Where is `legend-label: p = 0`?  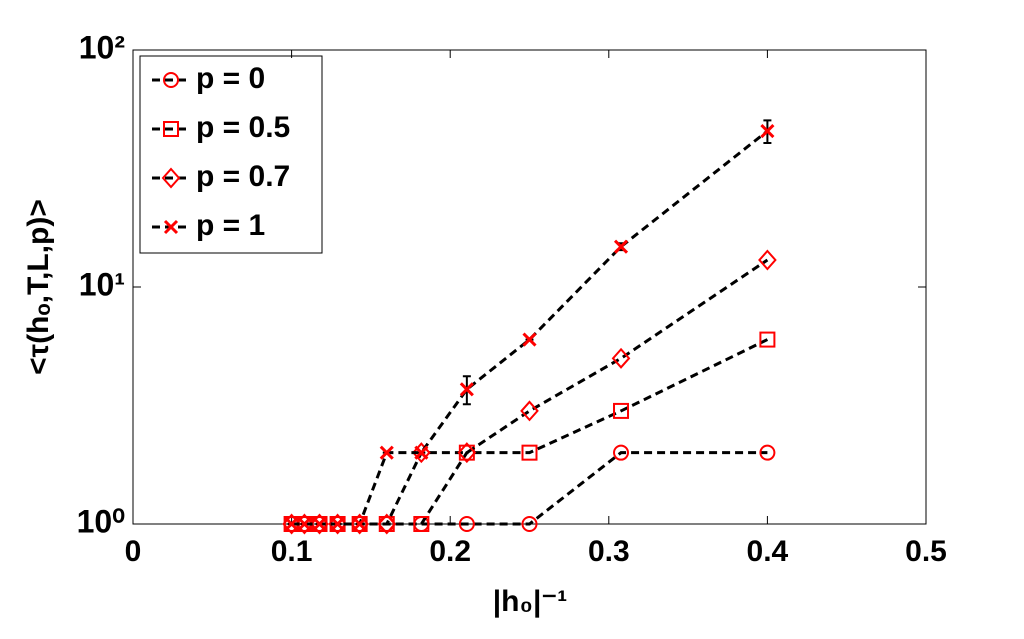
legend-label: p = 0 is located at coordinates (230, 78).